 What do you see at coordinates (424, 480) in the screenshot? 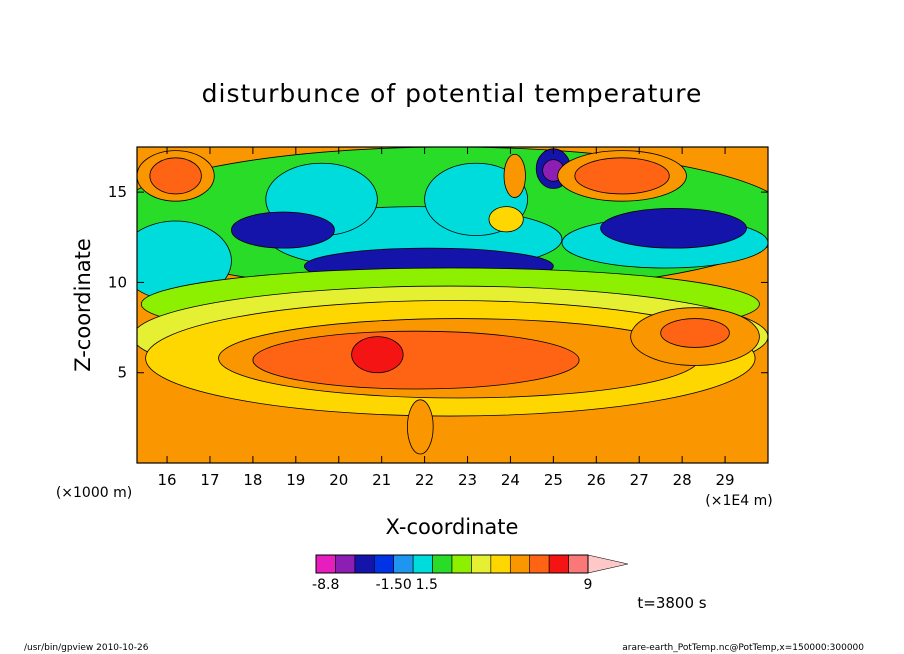
I see `x-tick-label-22: 22` at bounding box center [424, 480].